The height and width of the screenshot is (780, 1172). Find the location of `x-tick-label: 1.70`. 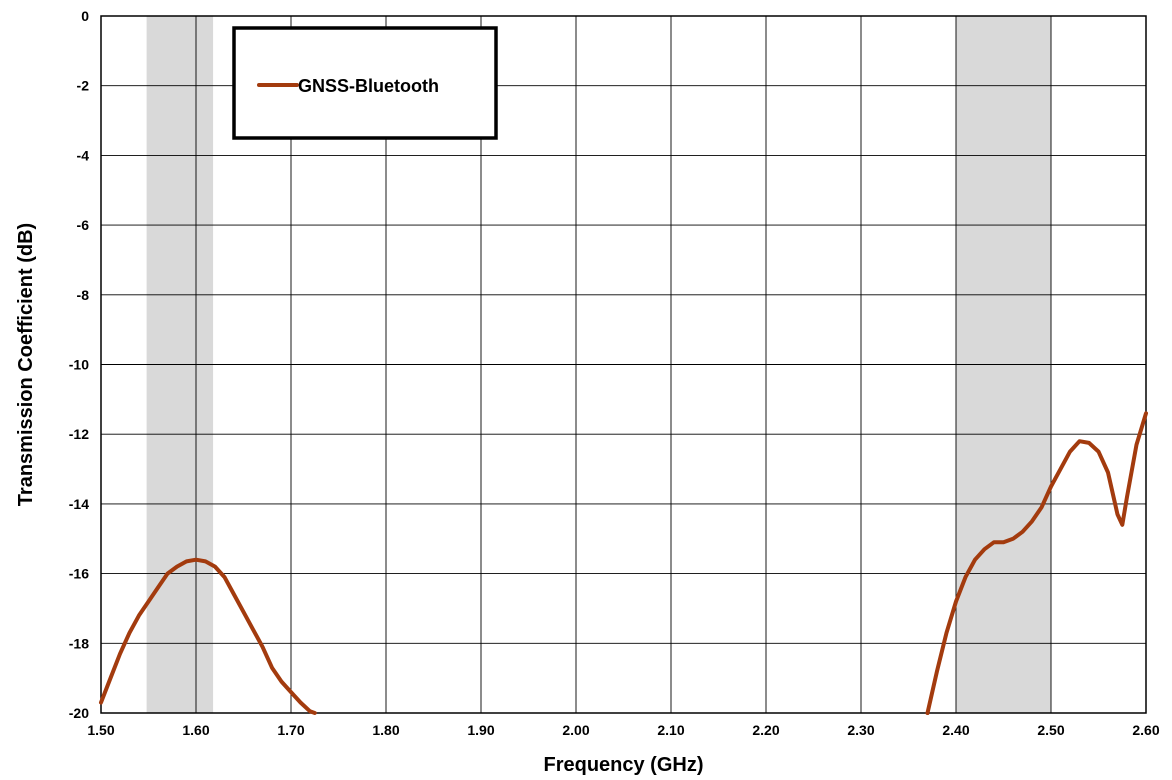

x-tick-label: 1.70 is located at coordinates (290, 730).